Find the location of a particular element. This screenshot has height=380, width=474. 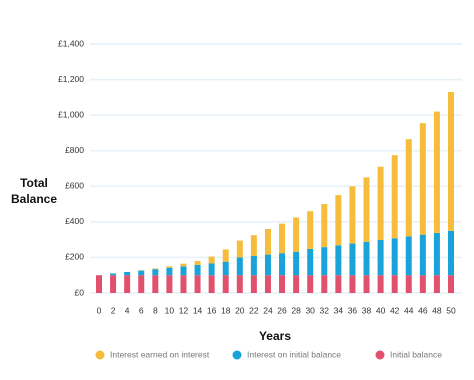

y-tick-label: £200 is located at coordinates (74, 257).